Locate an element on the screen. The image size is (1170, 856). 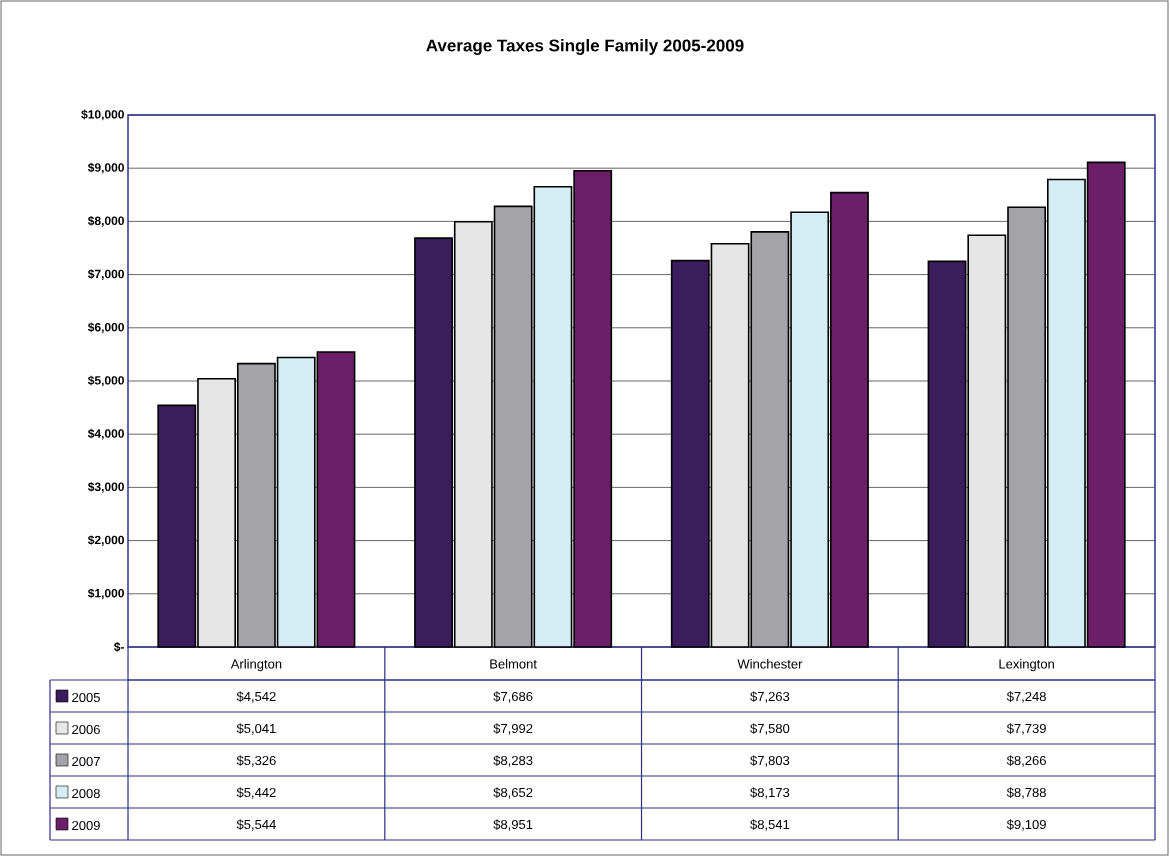
data-label: $7,686 is located at coordinates (513, 697).